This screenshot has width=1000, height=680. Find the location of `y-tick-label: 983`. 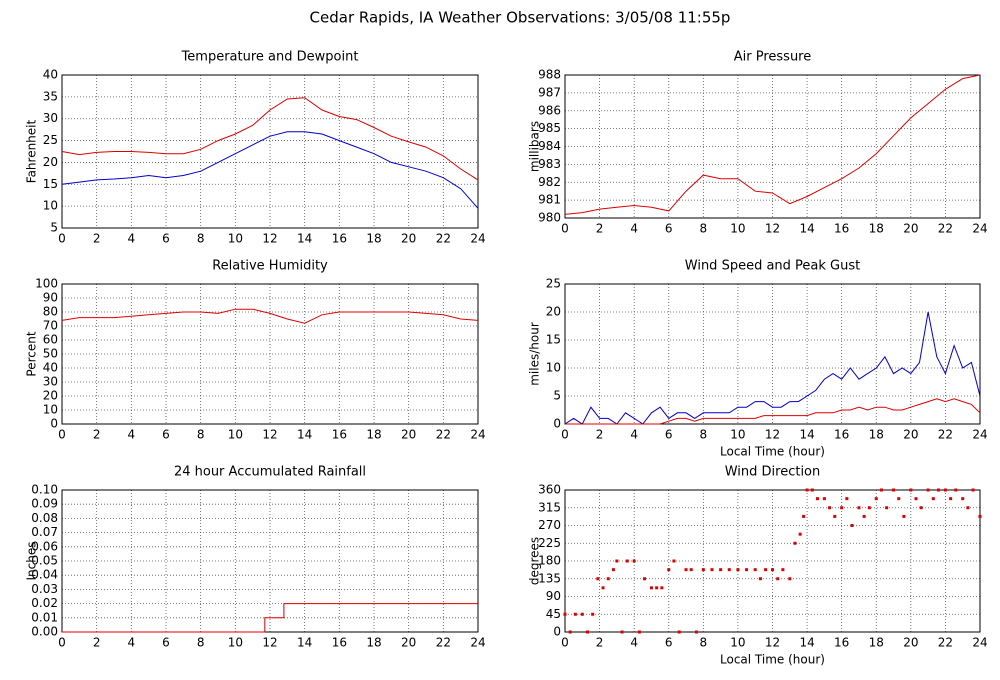

y-tick-label: 983 is located at coordinates (549, 164).